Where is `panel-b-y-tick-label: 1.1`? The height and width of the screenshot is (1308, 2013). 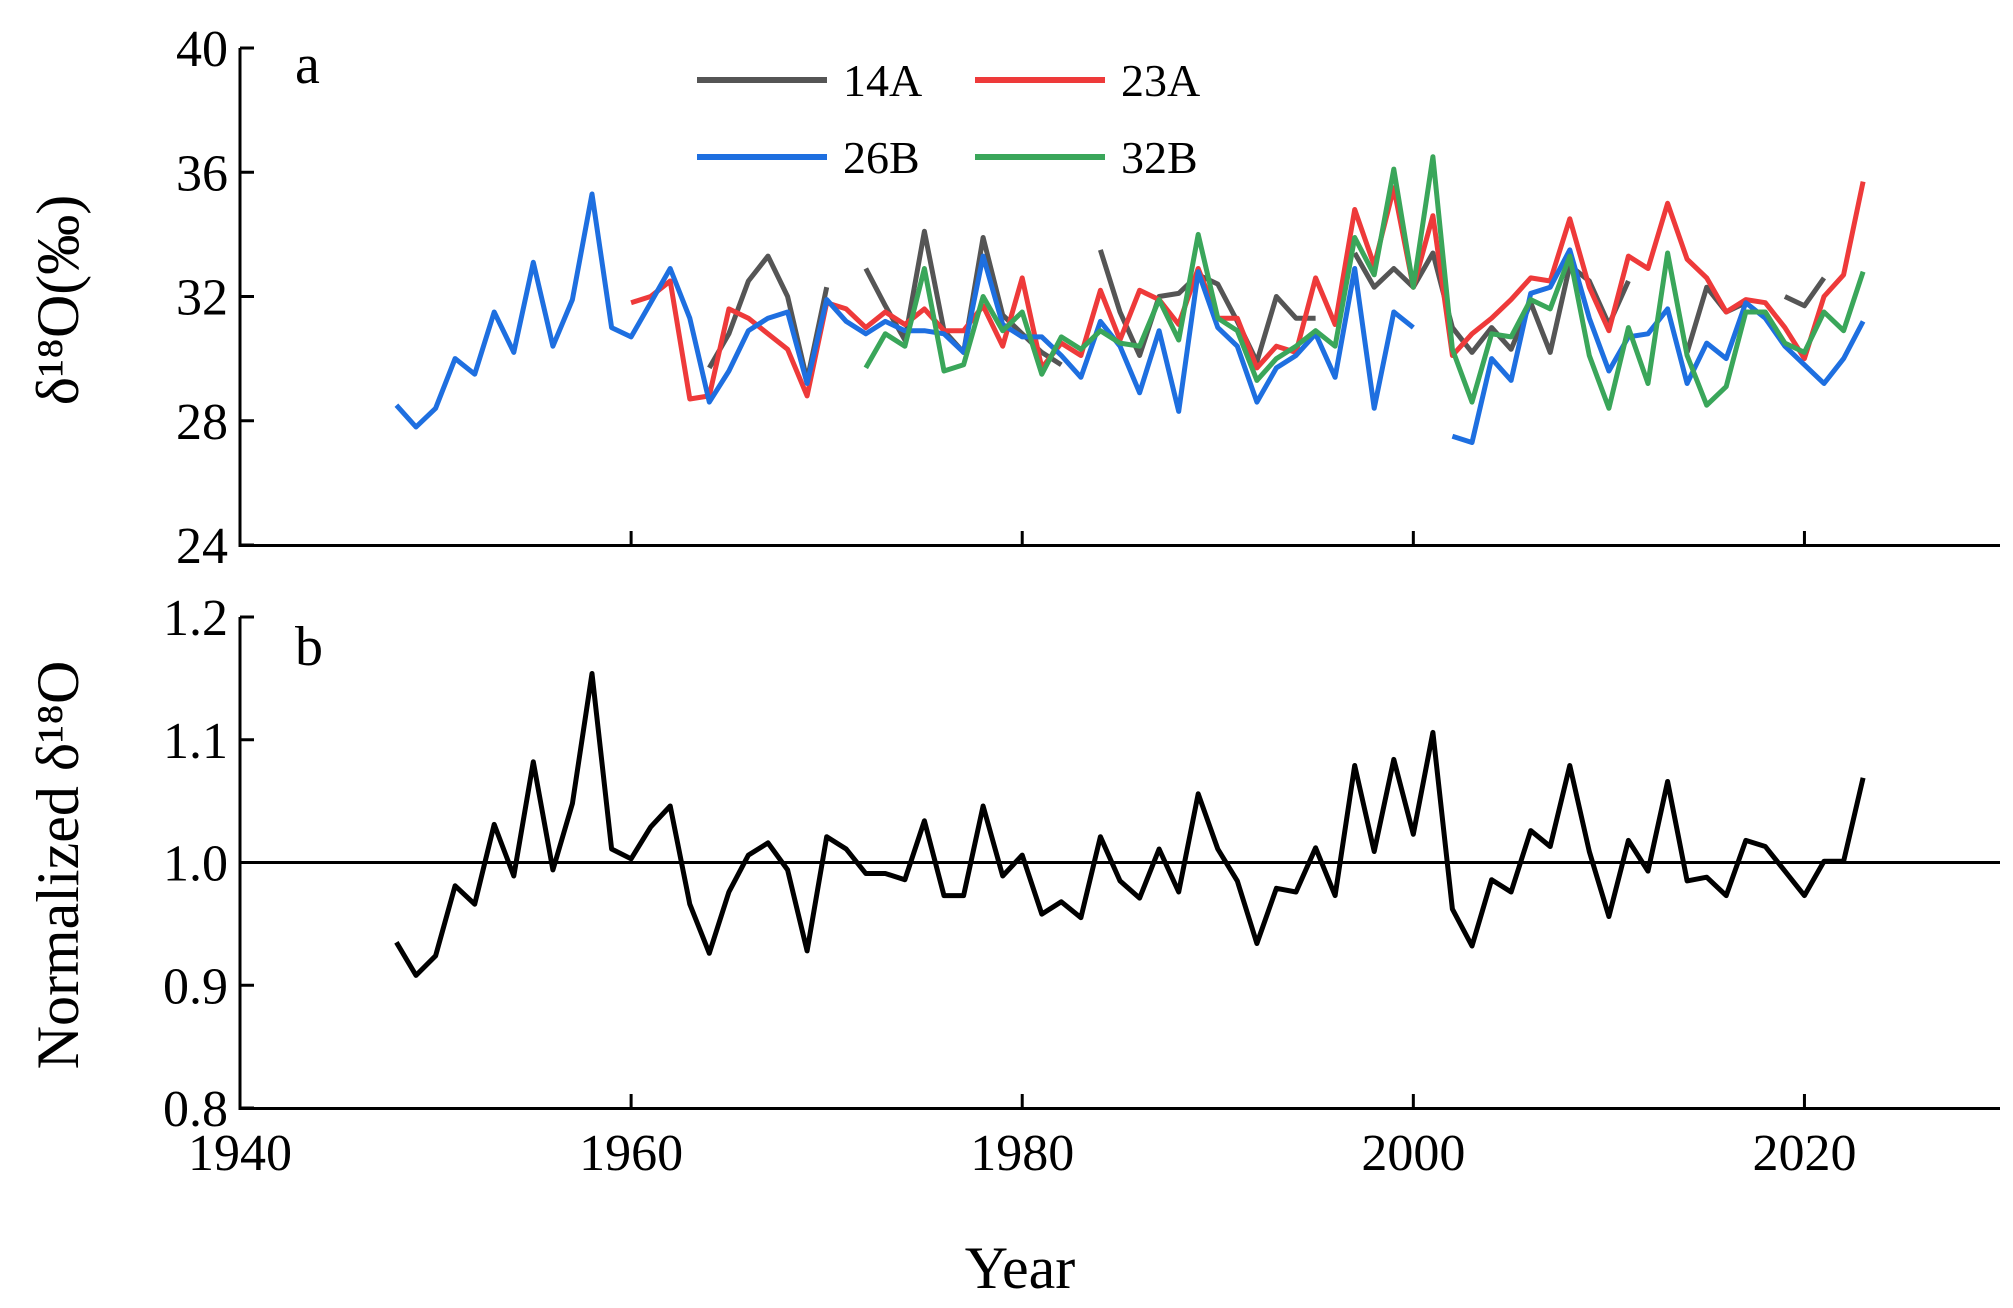 panel-b-y-tick-label: 1.1 is located at coordinates (195, 741).